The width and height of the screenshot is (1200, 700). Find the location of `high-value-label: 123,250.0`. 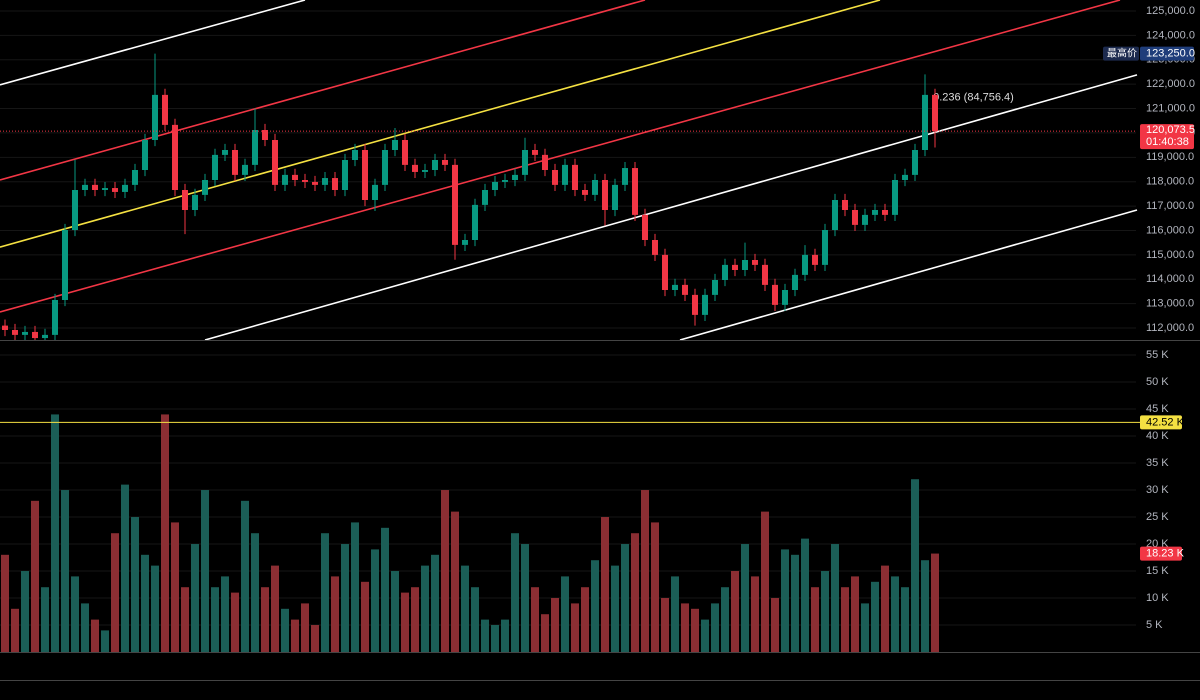

high-value-label: 123,250.0 is located at coordinates (1170, 54).